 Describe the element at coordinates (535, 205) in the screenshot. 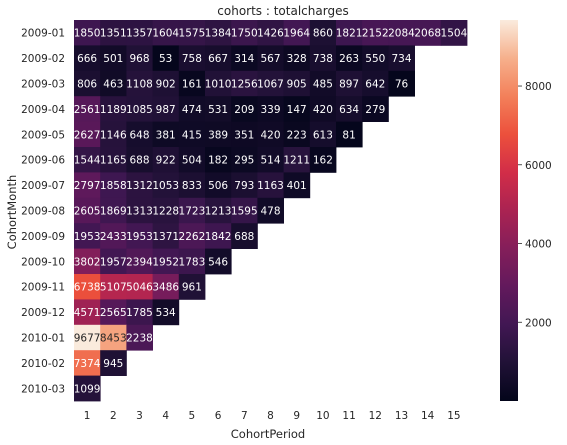

I see `colorbar-ticks: 2000 4000 6000 8000` at that location.